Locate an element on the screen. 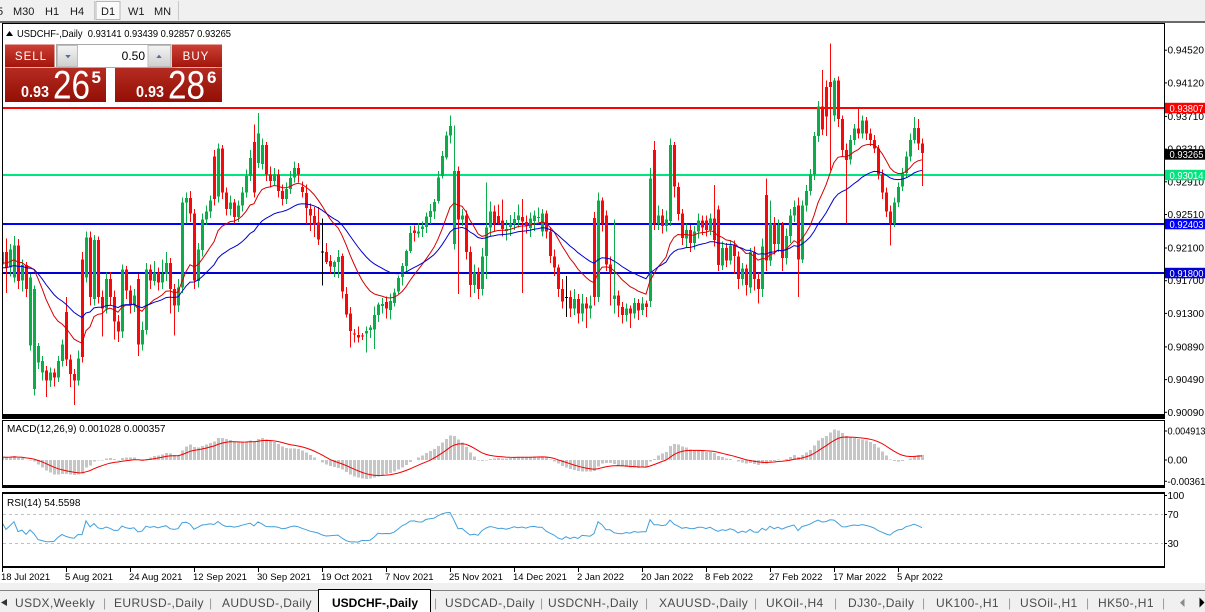 This screenshot has width=1205, height=612. svg-text: 0.90090 is located at coordinates (1186, 413).